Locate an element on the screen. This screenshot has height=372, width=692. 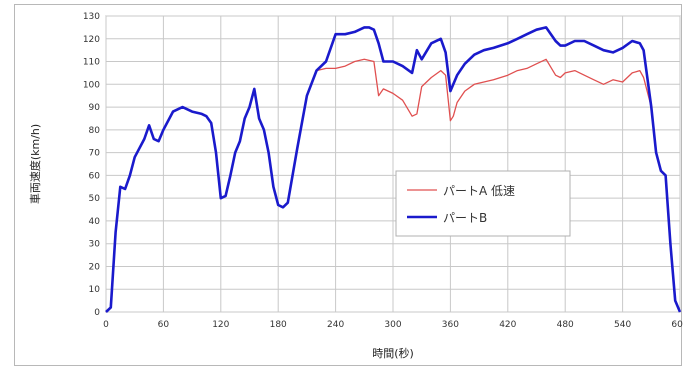
x-tick-label: 480 is located at coordinates (565, 325).